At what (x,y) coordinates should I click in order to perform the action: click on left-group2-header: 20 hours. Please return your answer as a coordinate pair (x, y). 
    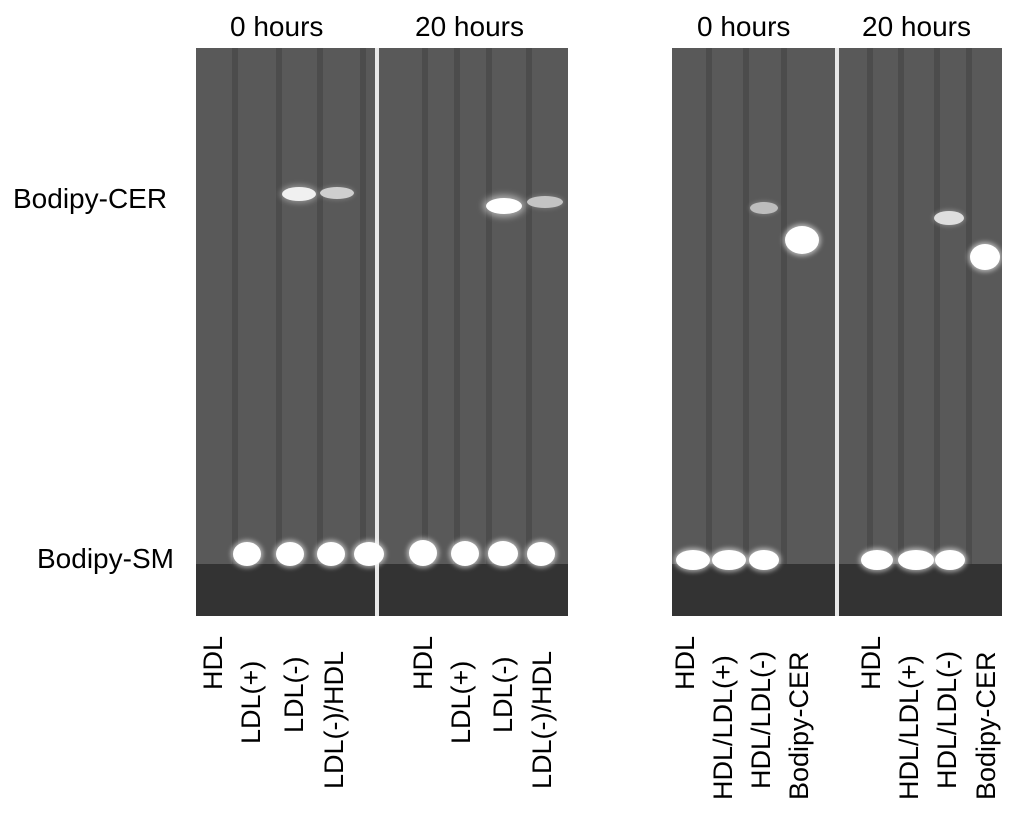
    Looking at the image, I should click on (469, 26).